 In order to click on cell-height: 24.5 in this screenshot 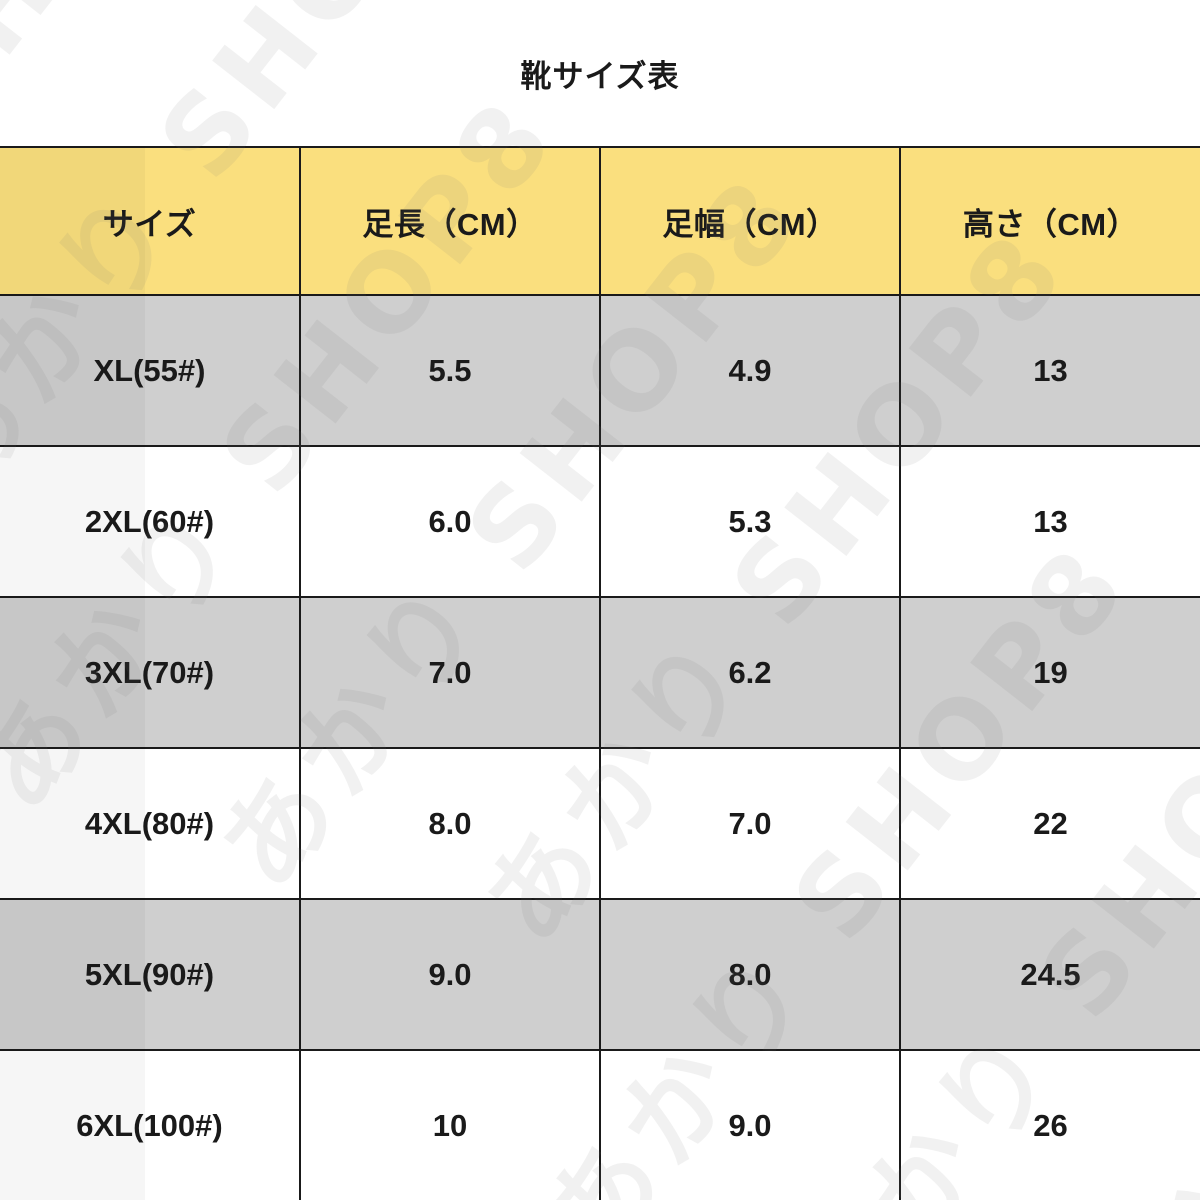, I will do `click(1049, 974)`.